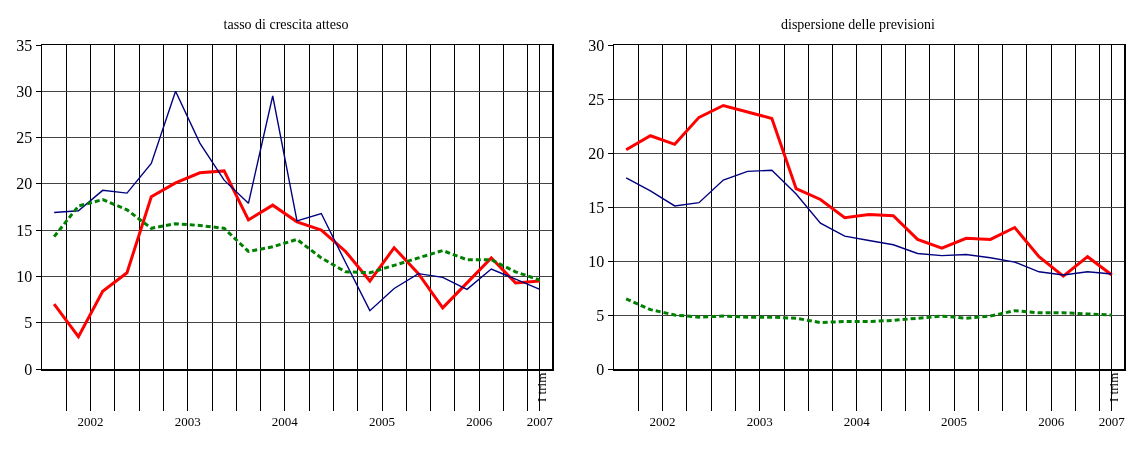  I want to click on y-tick-label: 35, so click(24, 45).